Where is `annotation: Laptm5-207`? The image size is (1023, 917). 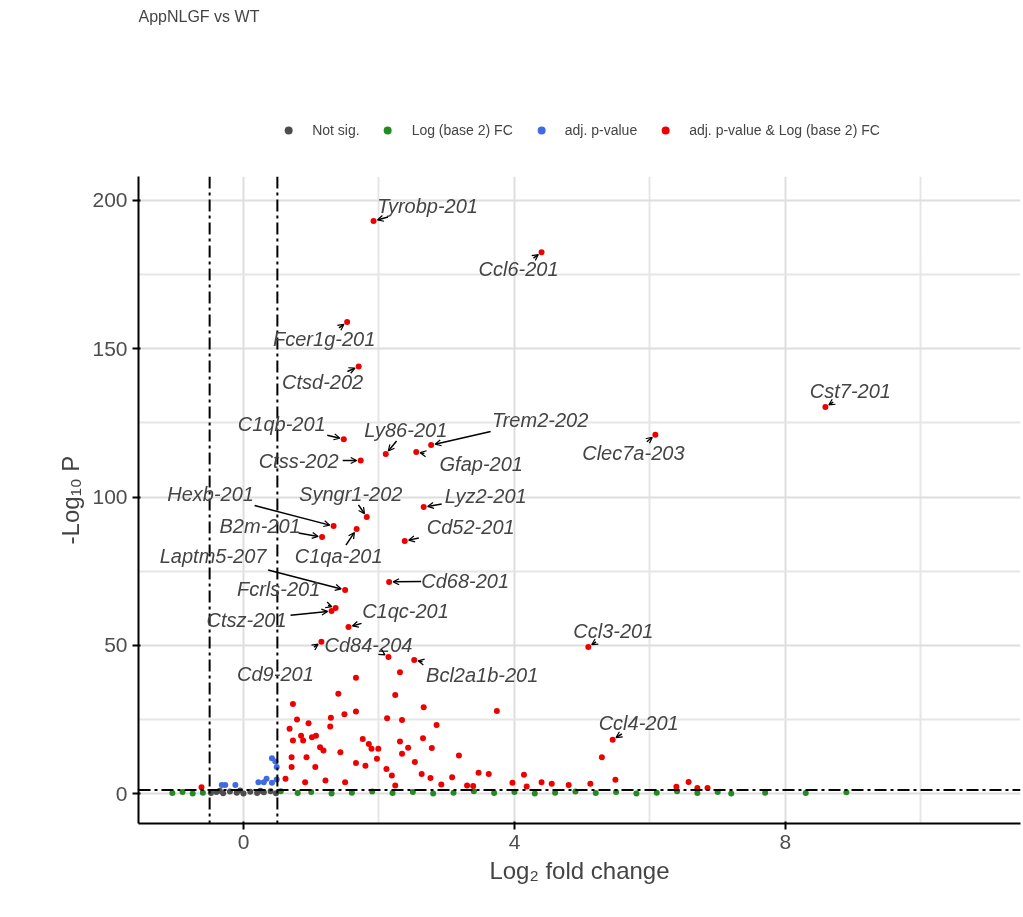 annotation: Laptm5-207 is located at coordinates (213, 555).